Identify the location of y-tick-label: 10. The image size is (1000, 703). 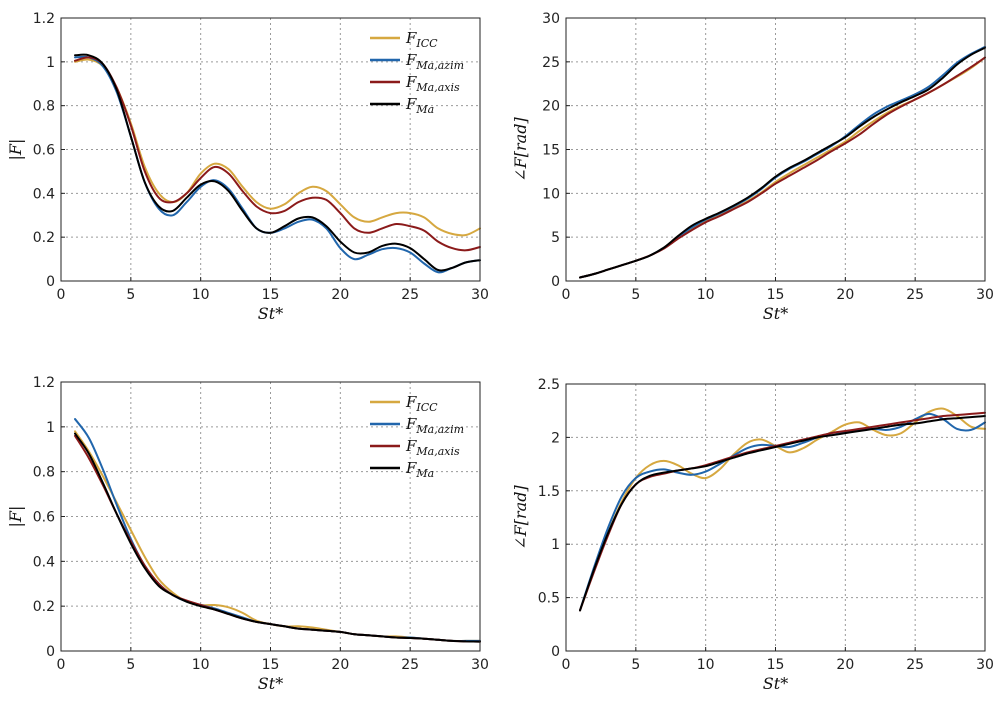
(551, 194).